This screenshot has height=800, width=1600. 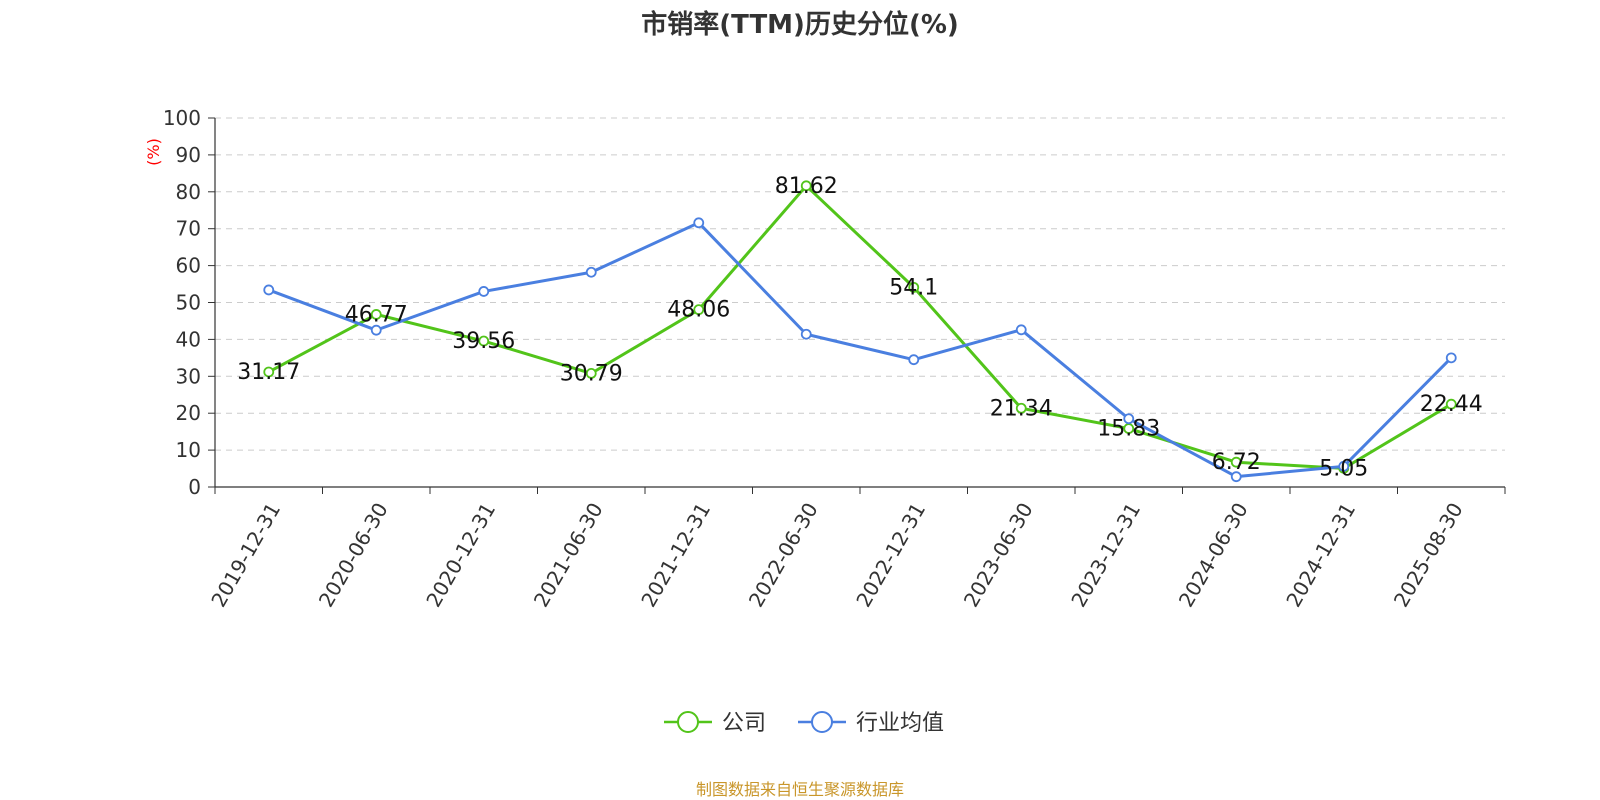 I want to click on data-label: 30.79, so click(x=591, y=373).